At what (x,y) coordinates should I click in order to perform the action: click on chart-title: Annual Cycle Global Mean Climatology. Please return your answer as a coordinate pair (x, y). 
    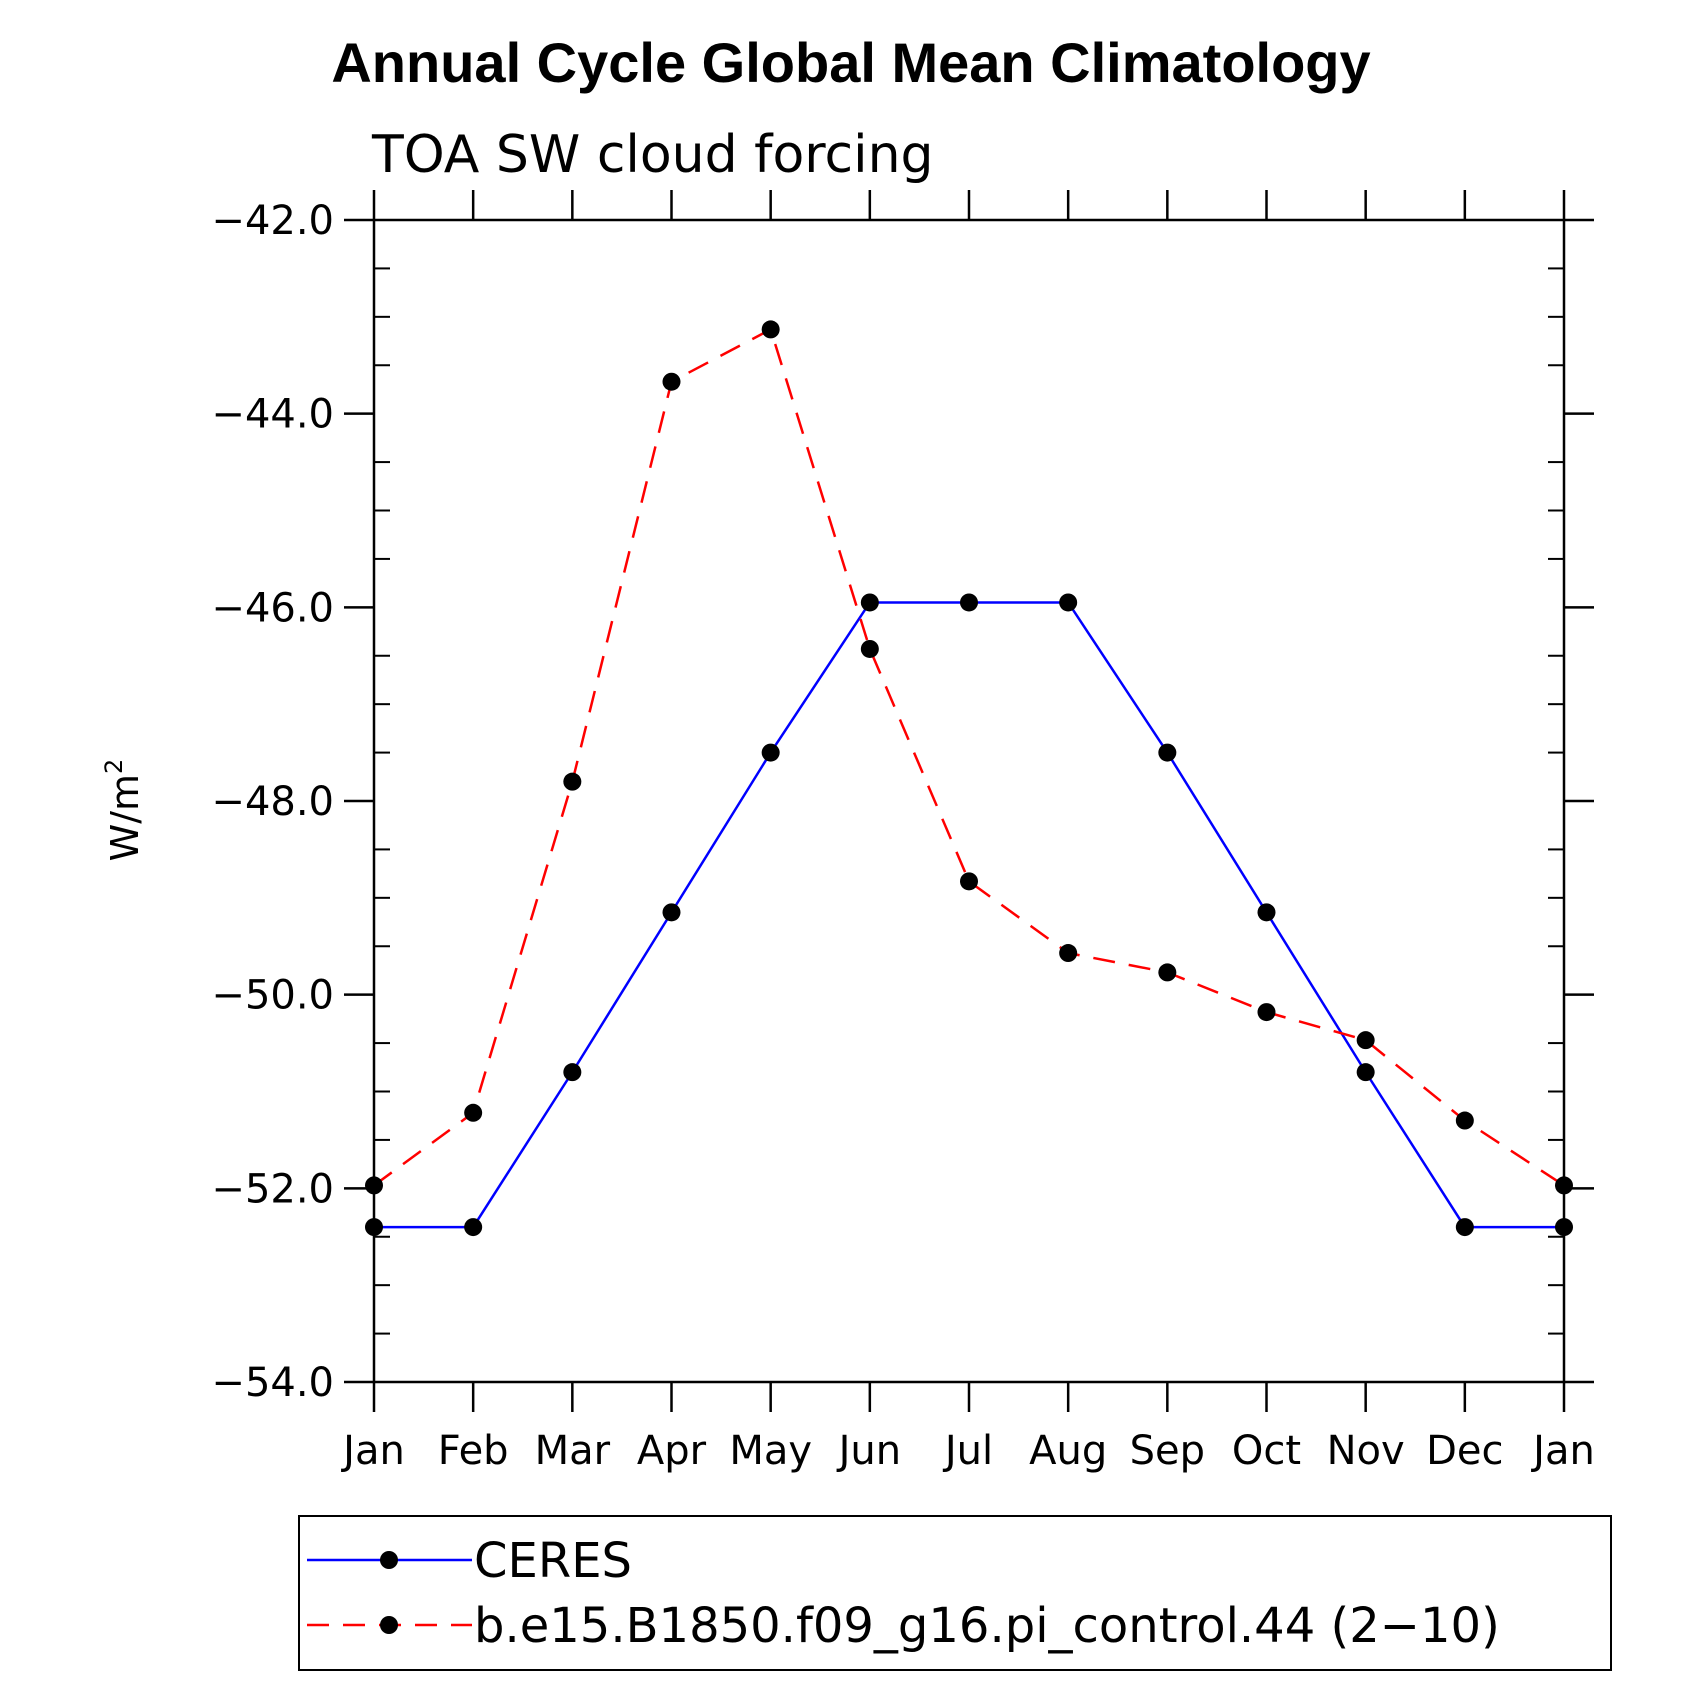
    Looking at the image, I should click on (850, 62).